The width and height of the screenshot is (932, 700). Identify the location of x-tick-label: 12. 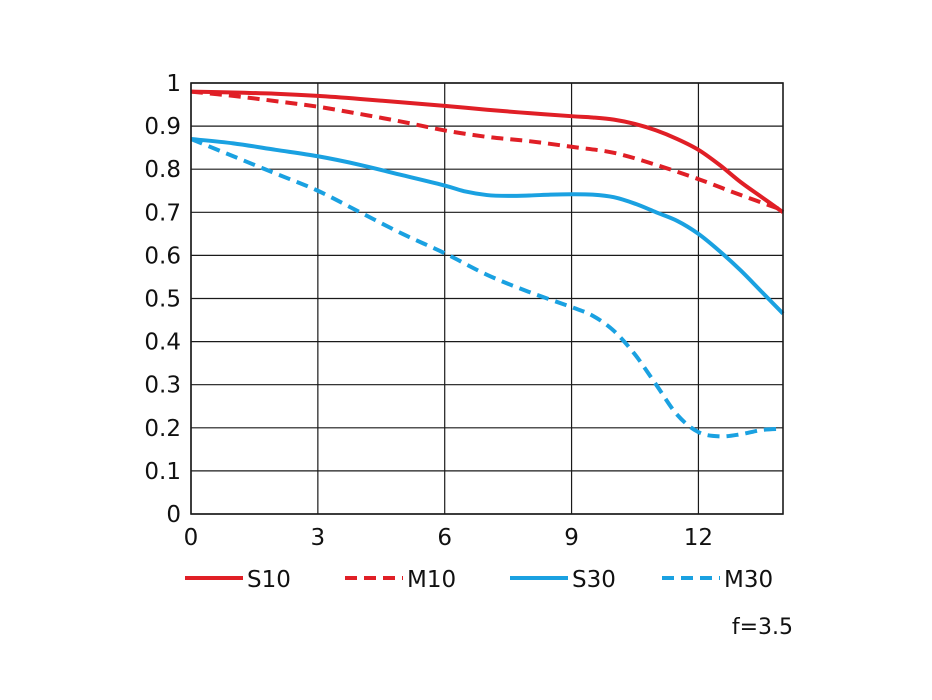
(698, 538).